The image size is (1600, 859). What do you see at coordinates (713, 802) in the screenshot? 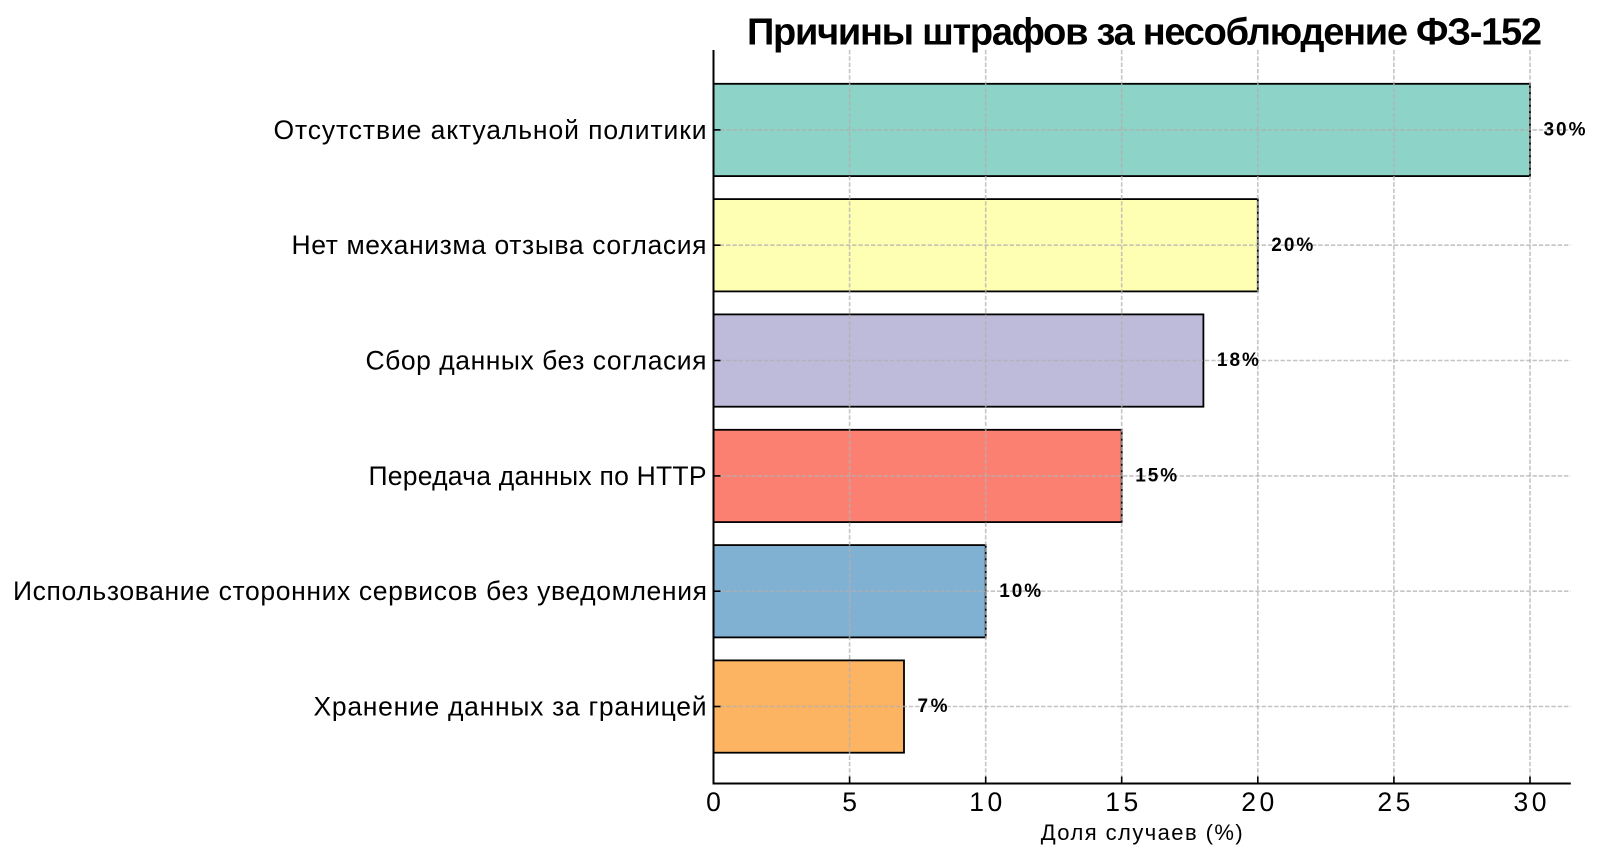
I see `svg-text: 0` at bounding box center [713, 802].